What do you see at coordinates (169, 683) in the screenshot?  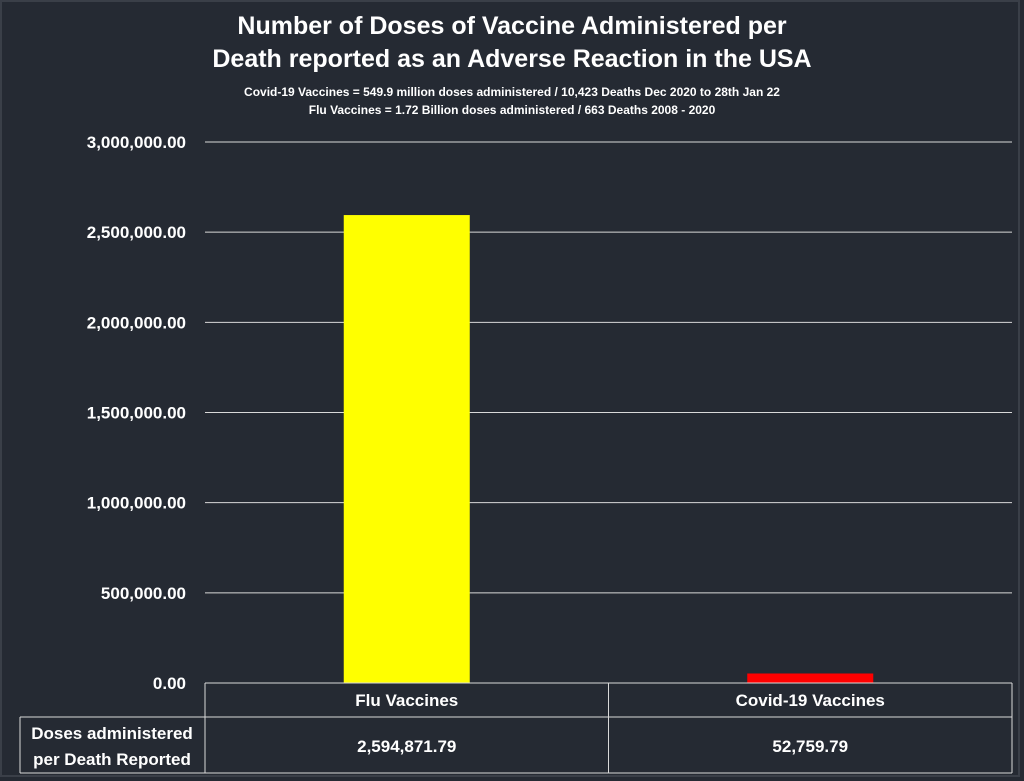 I see `y-tick-label: 0.00` at bounding box center [169, 683].